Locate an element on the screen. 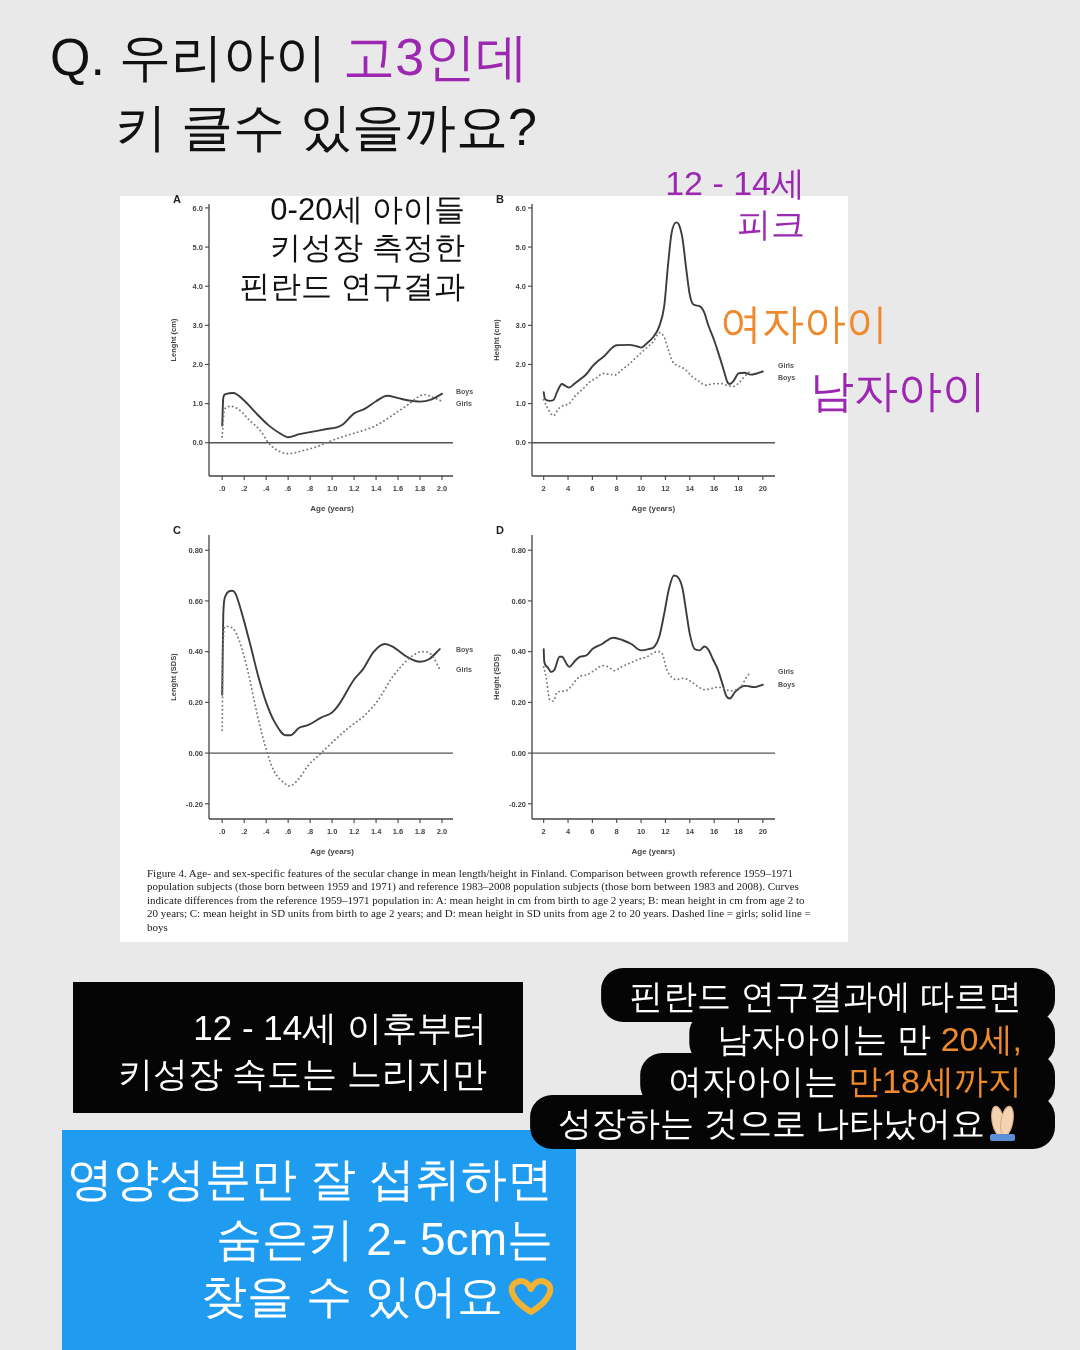 This screenshot has height=1350, width=1080. annotation: 여자아이 is located at coordinates (804, 323).